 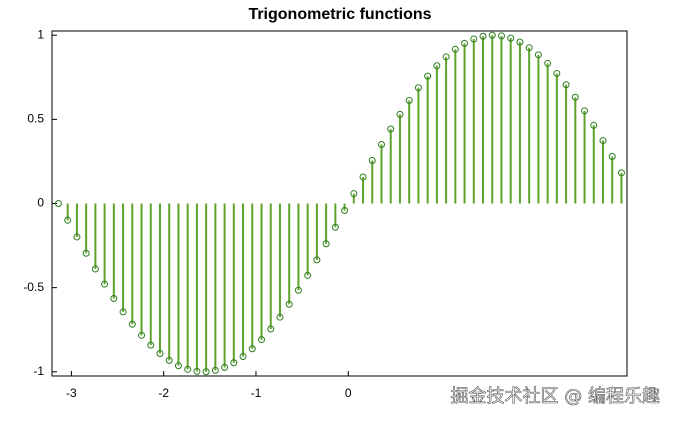 What do you see at coordinates (339, 14) in the screenshot?
I see `chart-title: Trigonometric functions` at bounding box center [339, 14].